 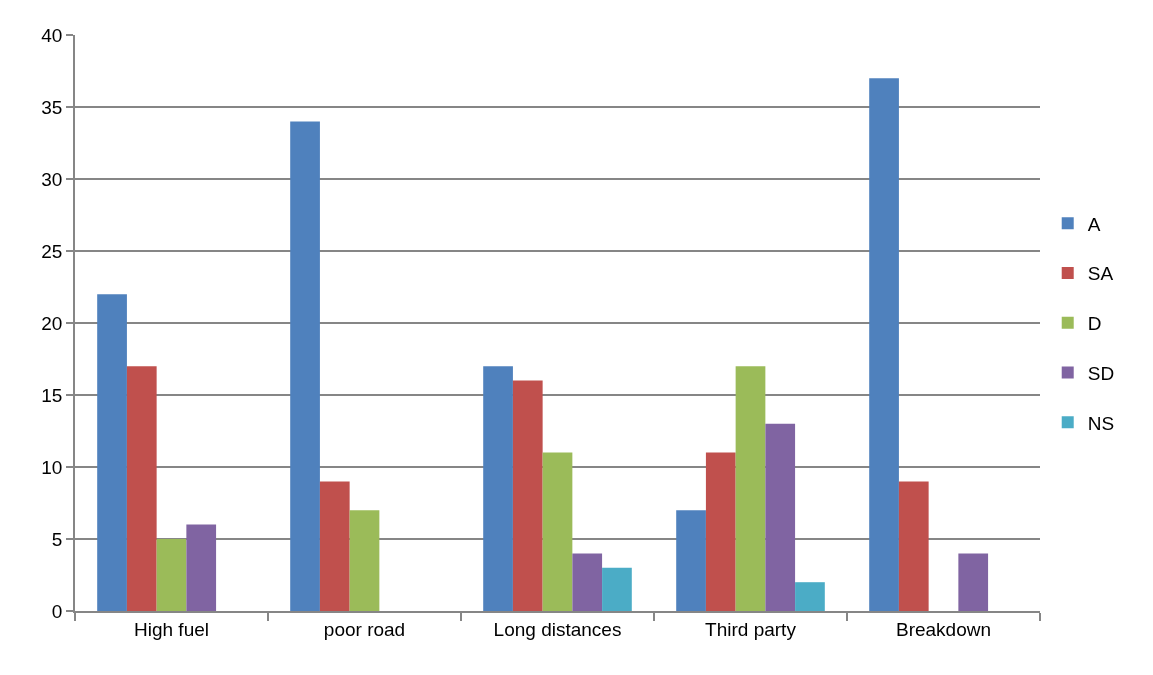 What do you see at coordinates (52, 395) in the screenshot?
I see `y-tick-label: 15` at bounding box center [52, 395].